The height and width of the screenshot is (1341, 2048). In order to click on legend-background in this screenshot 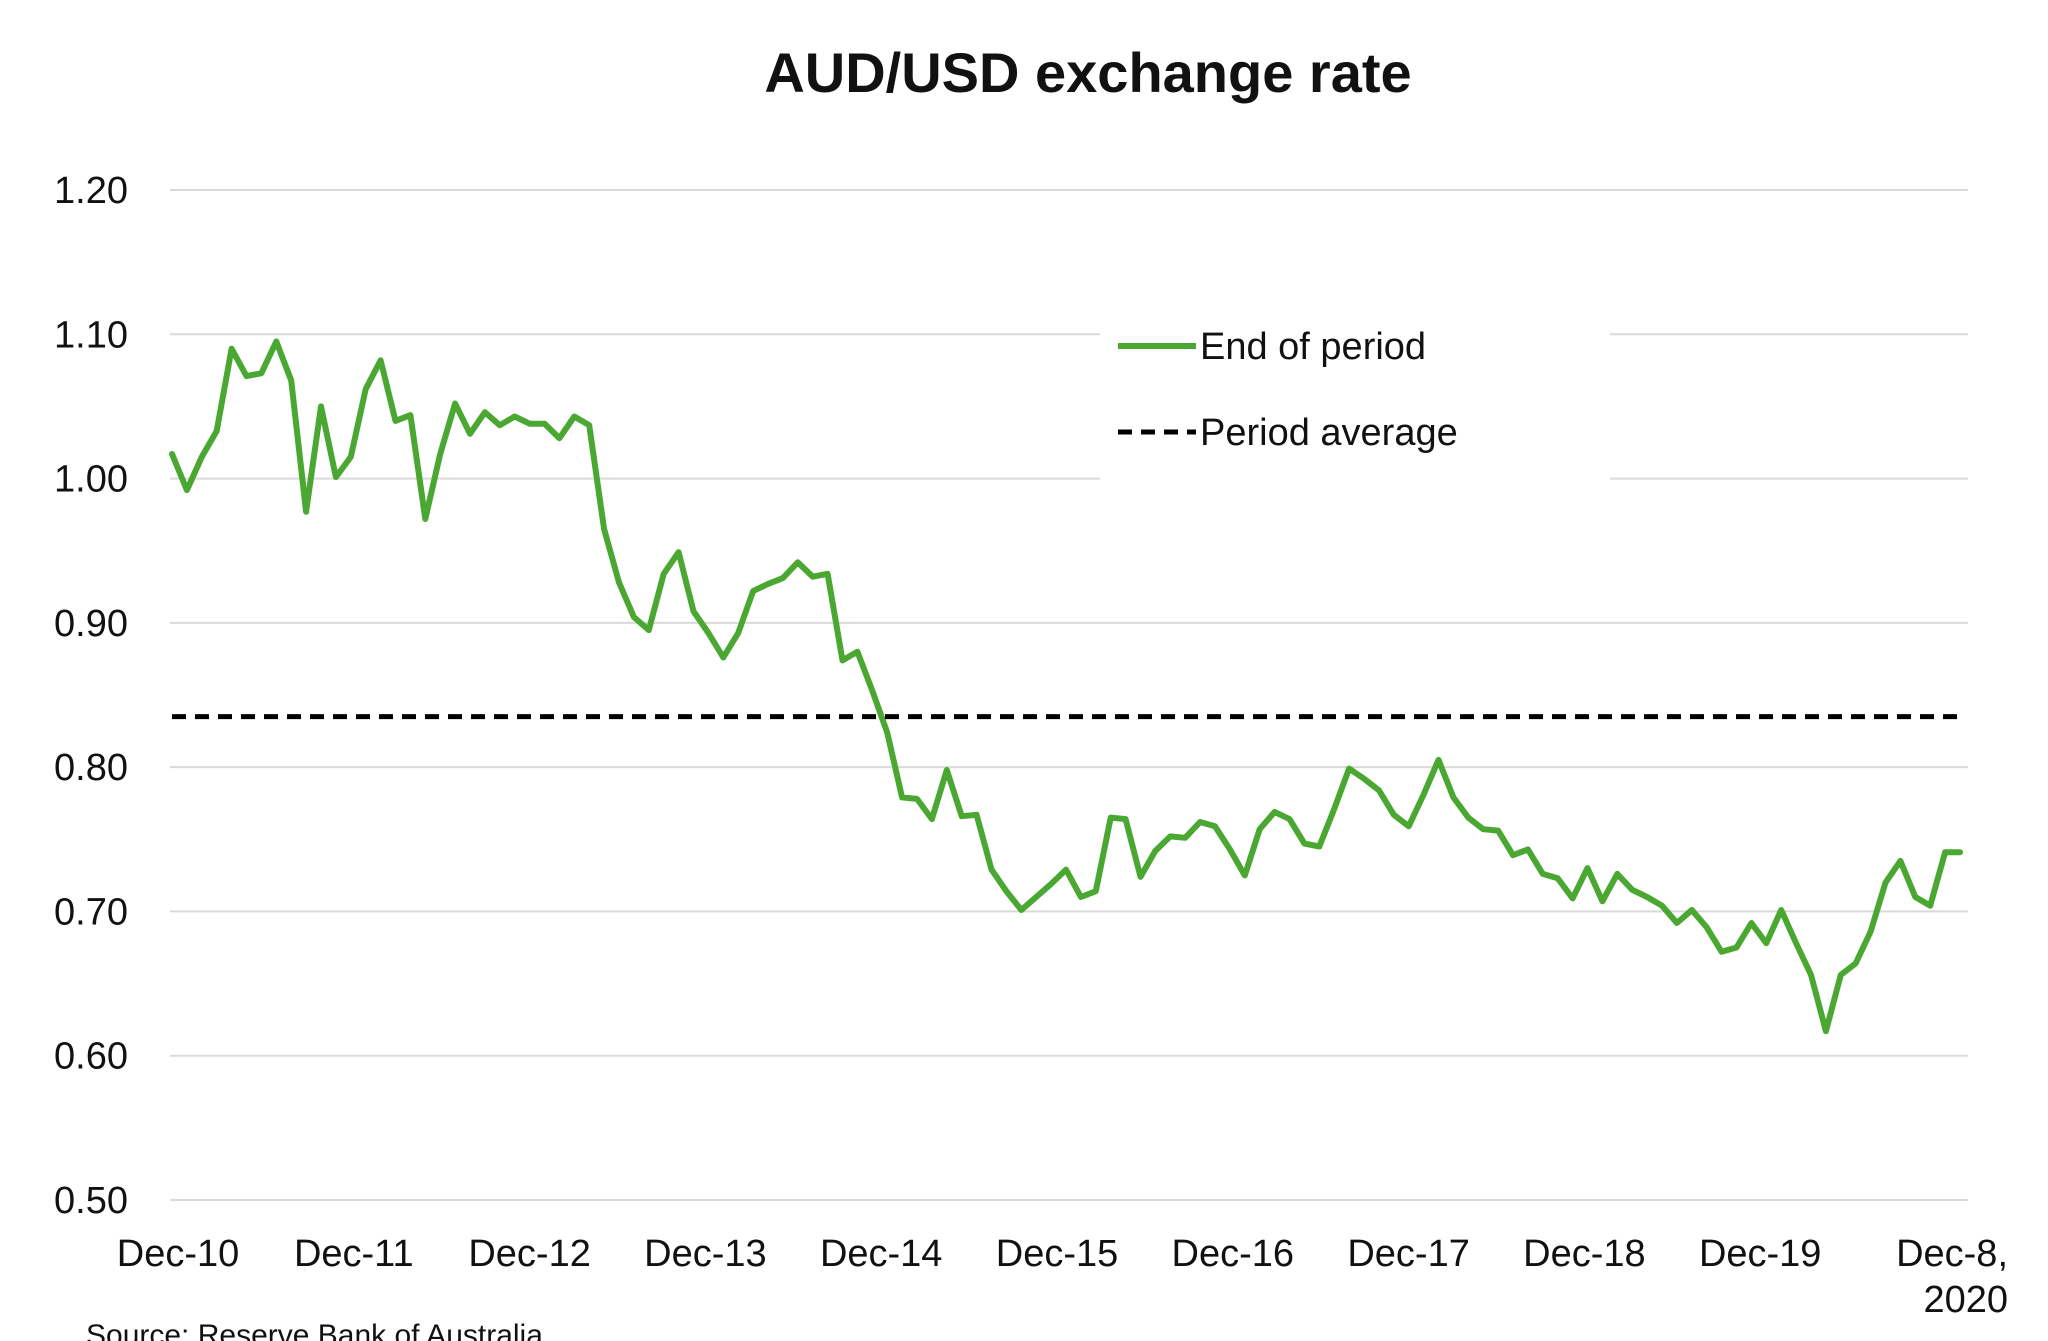, I will do `click(1355, 397)`.